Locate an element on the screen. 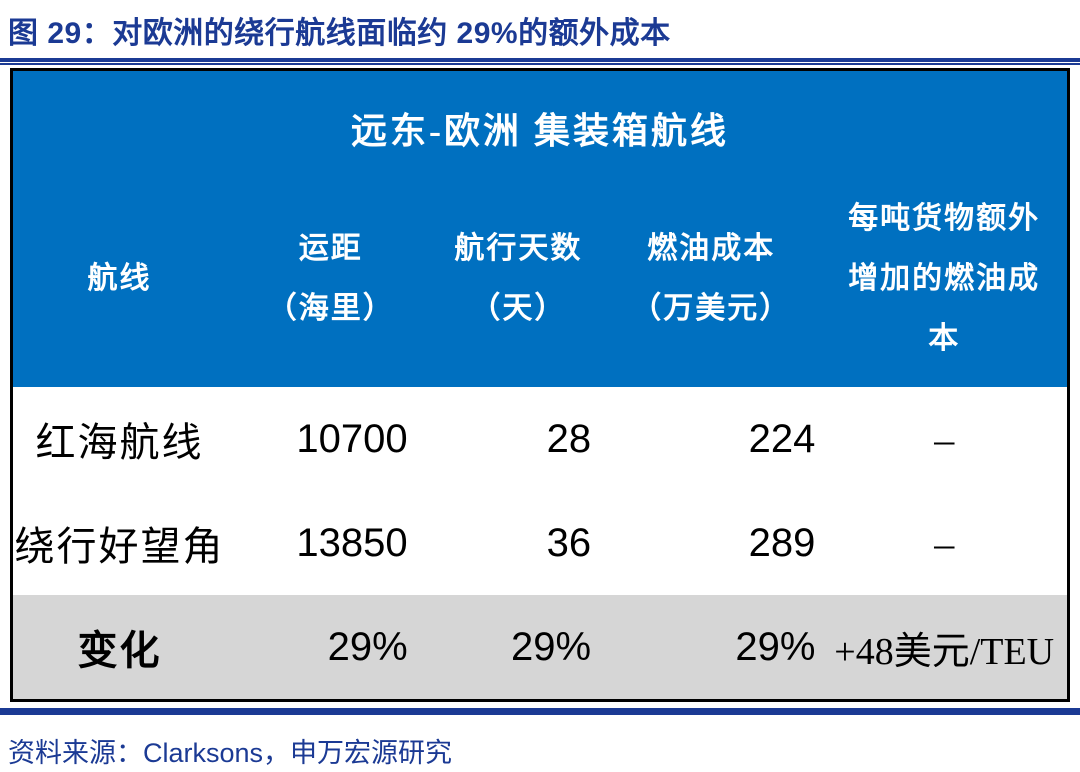 The image size is (1080, 772). cell-extra: +48美元/TEU is located at coordinates (944, 647).